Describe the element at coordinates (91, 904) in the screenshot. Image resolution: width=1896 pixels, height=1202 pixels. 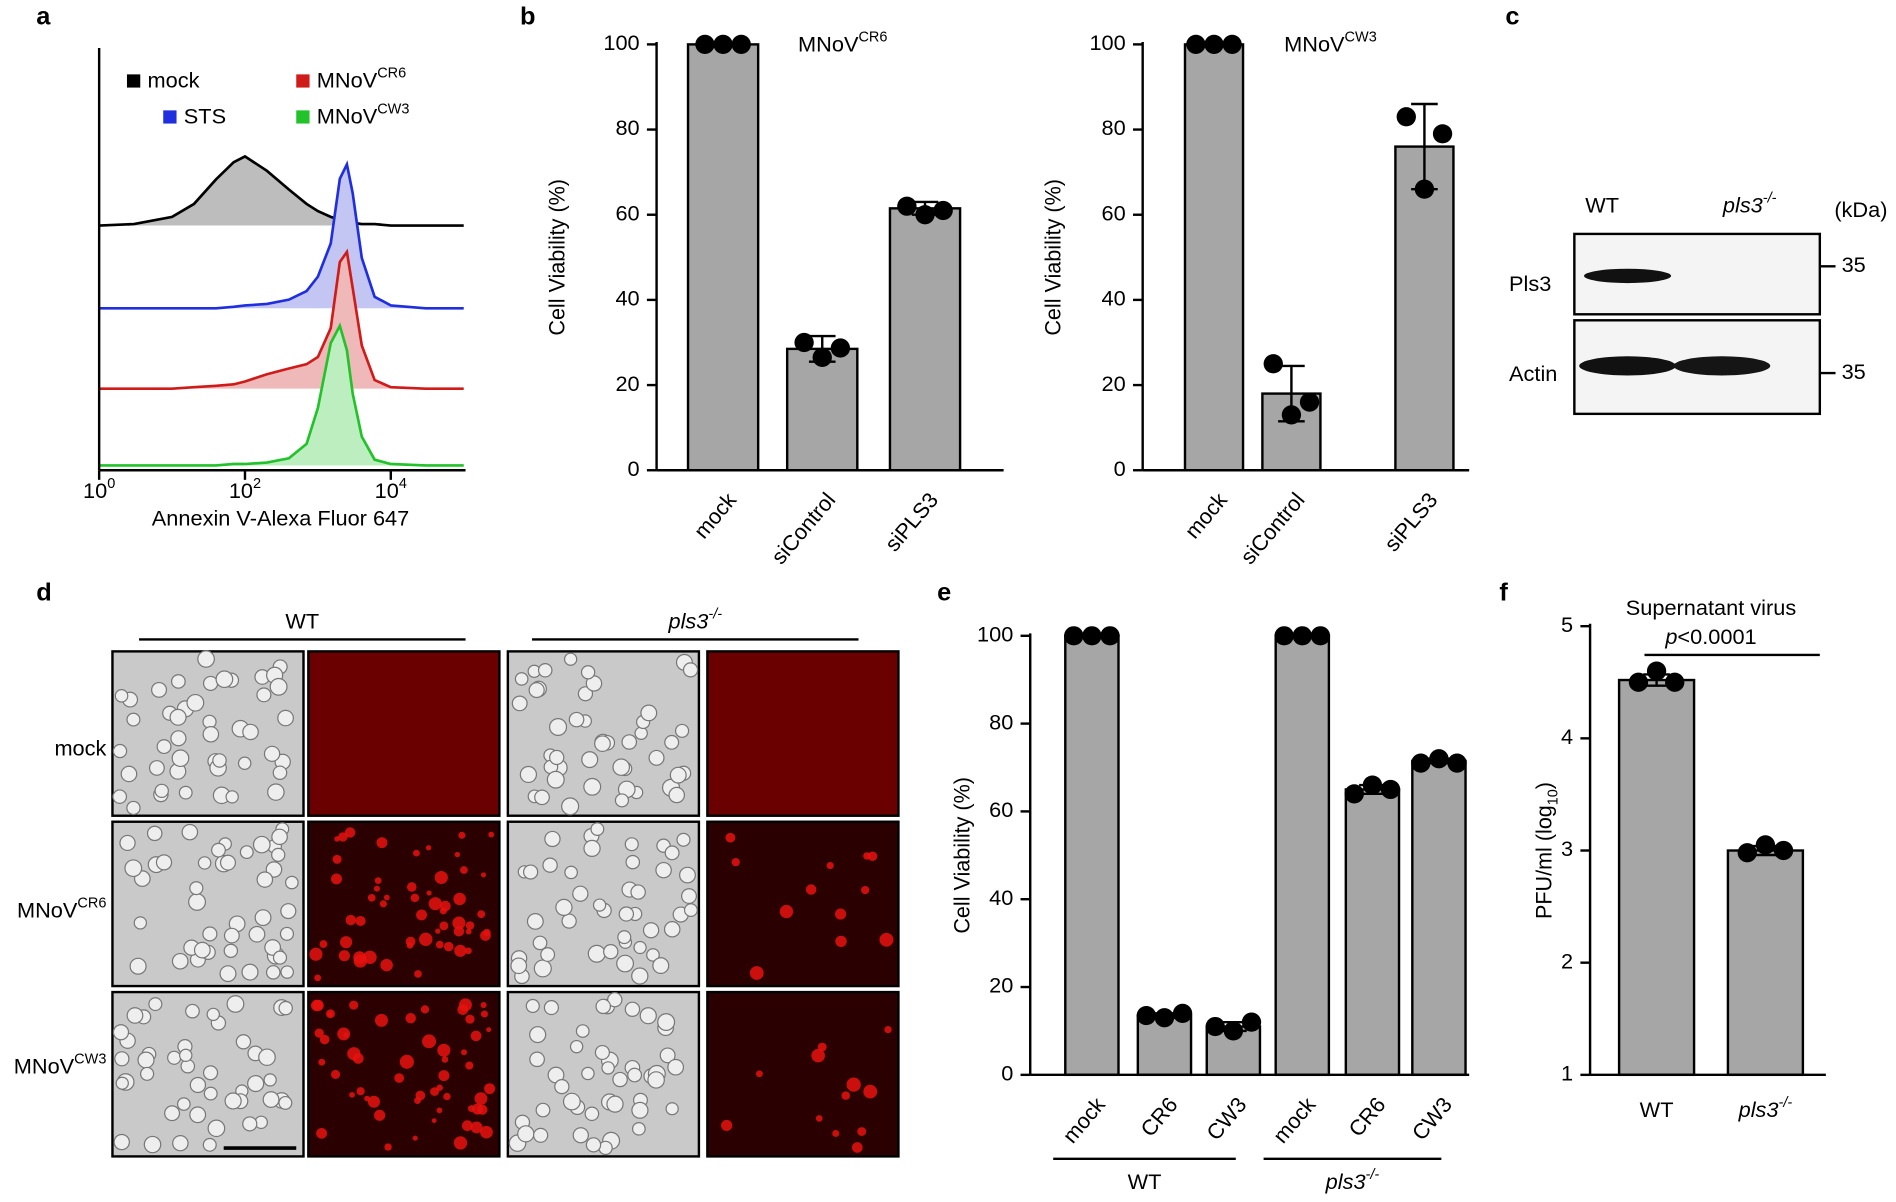
I see `row-label-part: CR6` at that location.